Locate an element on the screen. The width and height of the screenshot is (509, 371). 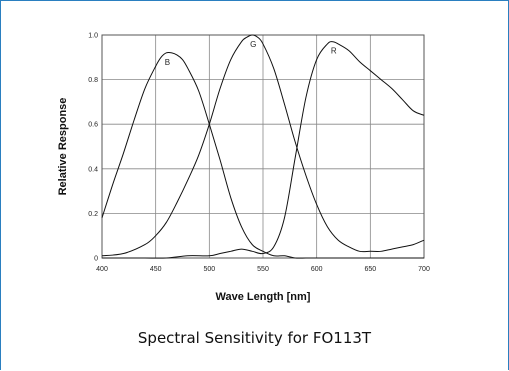
y-tick-label: 0.8 is located at coordinates (93, 80).